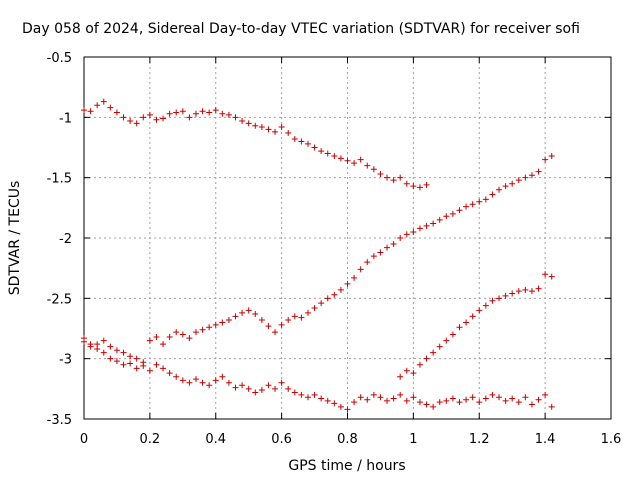 The image size is (640, 480). What do you see at coordinates (346, 466) in the screenshot?
I see `x-axis-label: GPS time / hours` at bounding box center [346, 466].